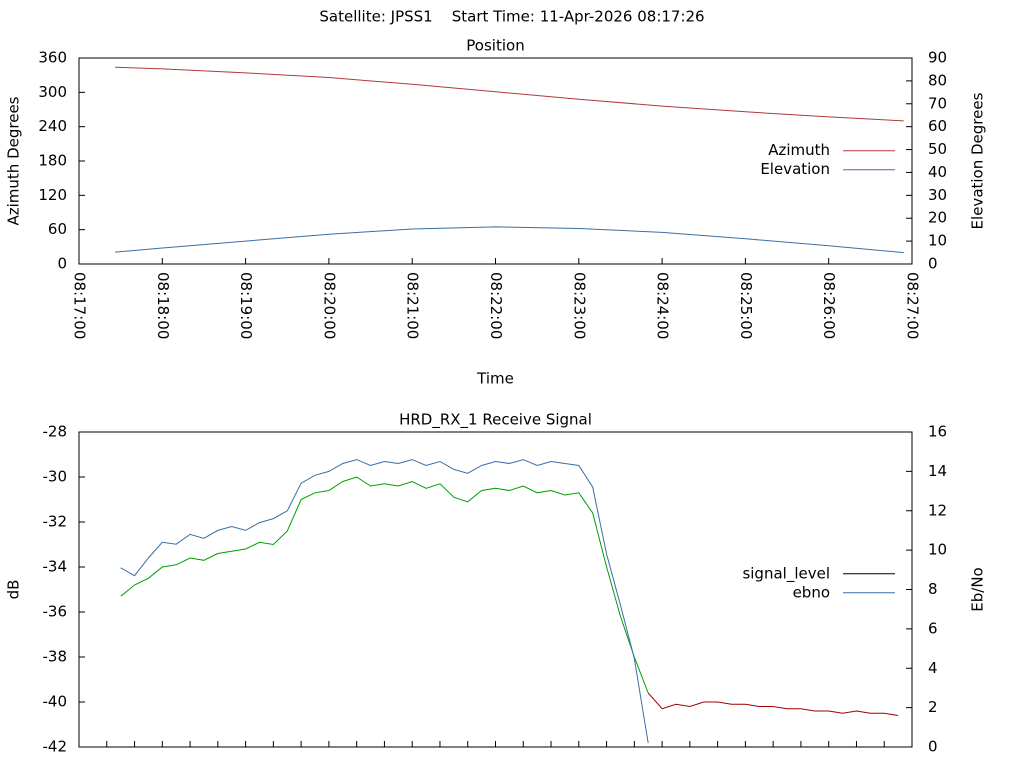  I want to click on legend-label: Azimuth, so click(799, 150).